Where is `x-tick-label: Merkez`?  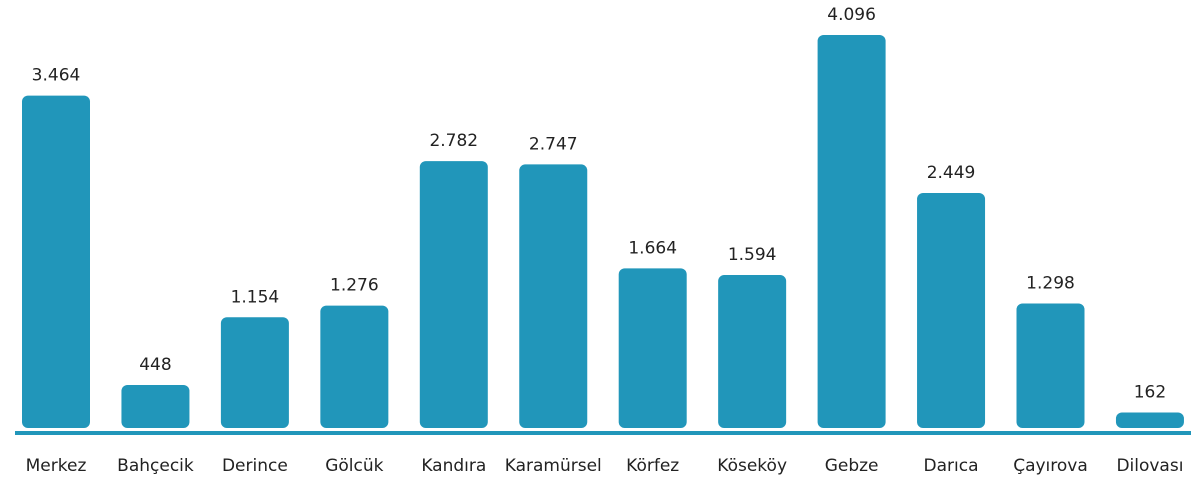 x-tick-label: Merkez is located at coordinates (56, 466).